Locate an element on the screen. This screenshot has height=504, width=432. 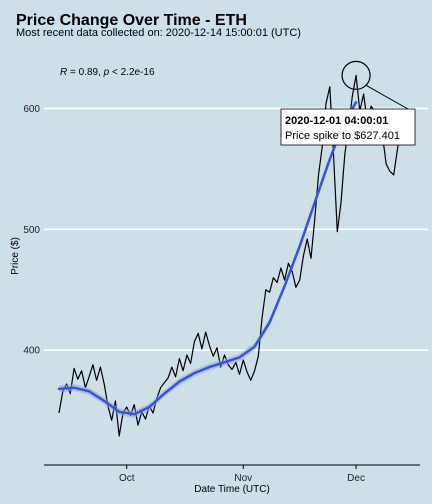
x-tick-label-nov: Nov is located at coordinates (243, 478).